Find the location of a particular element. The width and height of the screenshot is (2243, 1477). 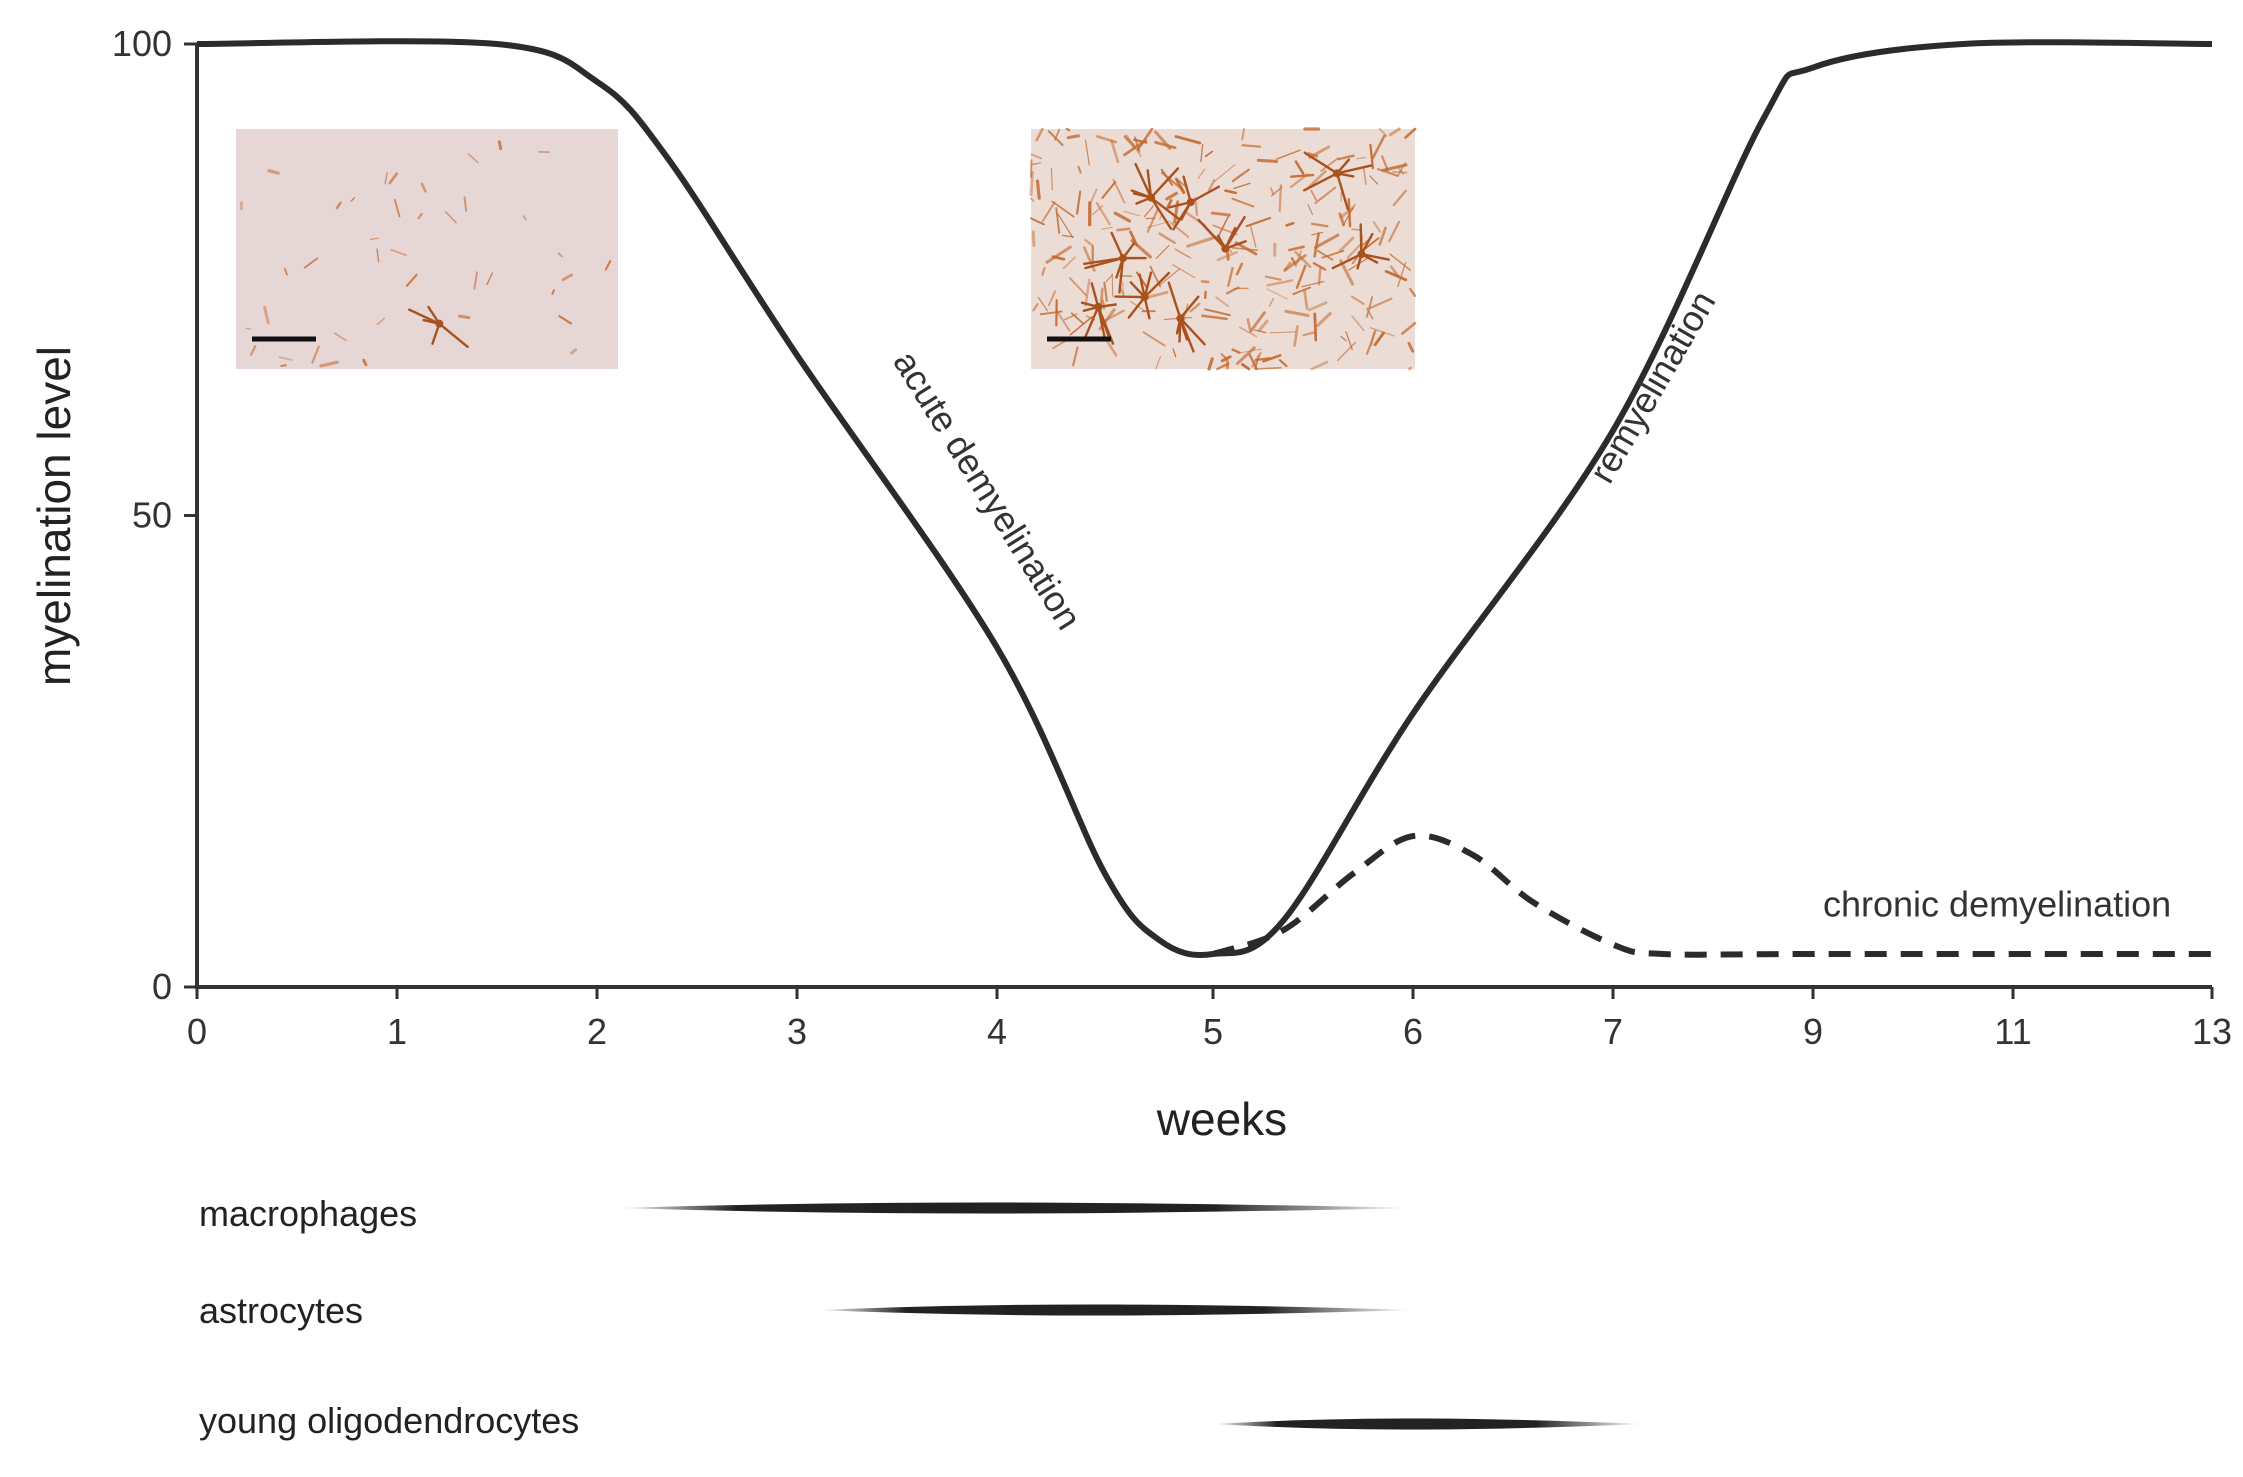

x-tick-label: 6 is located at coordinates (1413, 1031).